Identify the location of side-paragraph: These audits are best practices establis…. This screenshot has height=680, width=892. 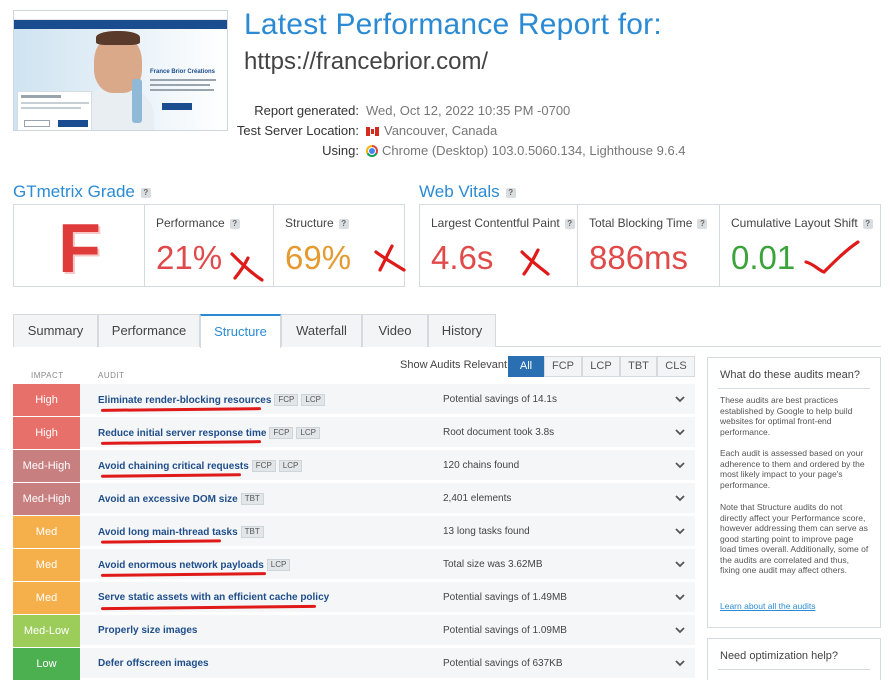
(786, 416).